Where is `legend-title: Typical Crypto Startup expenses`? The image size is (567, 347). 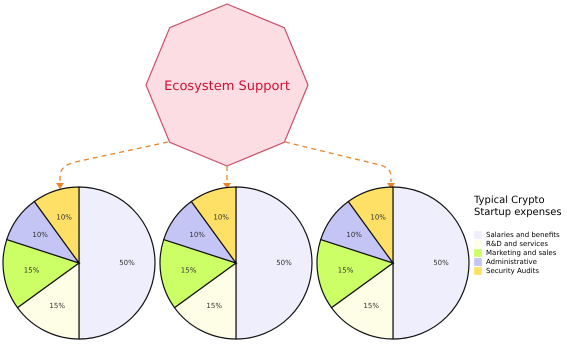 legend-title: Typical Crypto Startup expenses is located at coordinates (517, 206).